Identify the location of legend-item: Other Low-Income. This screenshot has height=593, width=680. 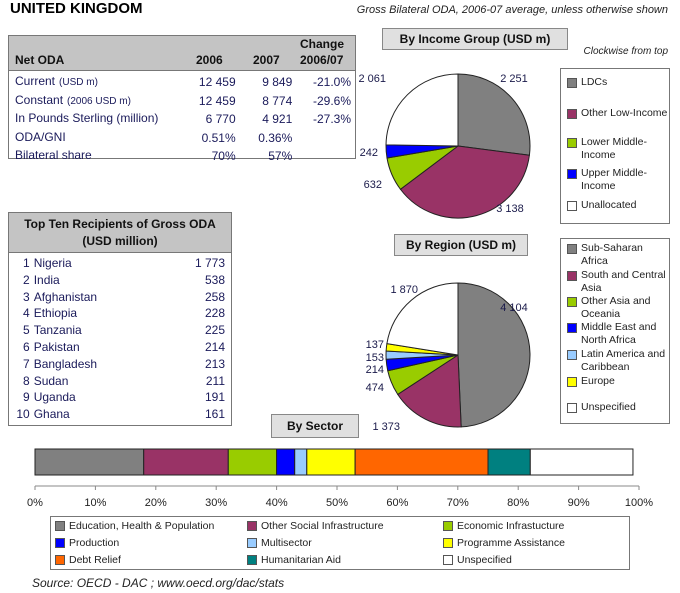
(619, 113).